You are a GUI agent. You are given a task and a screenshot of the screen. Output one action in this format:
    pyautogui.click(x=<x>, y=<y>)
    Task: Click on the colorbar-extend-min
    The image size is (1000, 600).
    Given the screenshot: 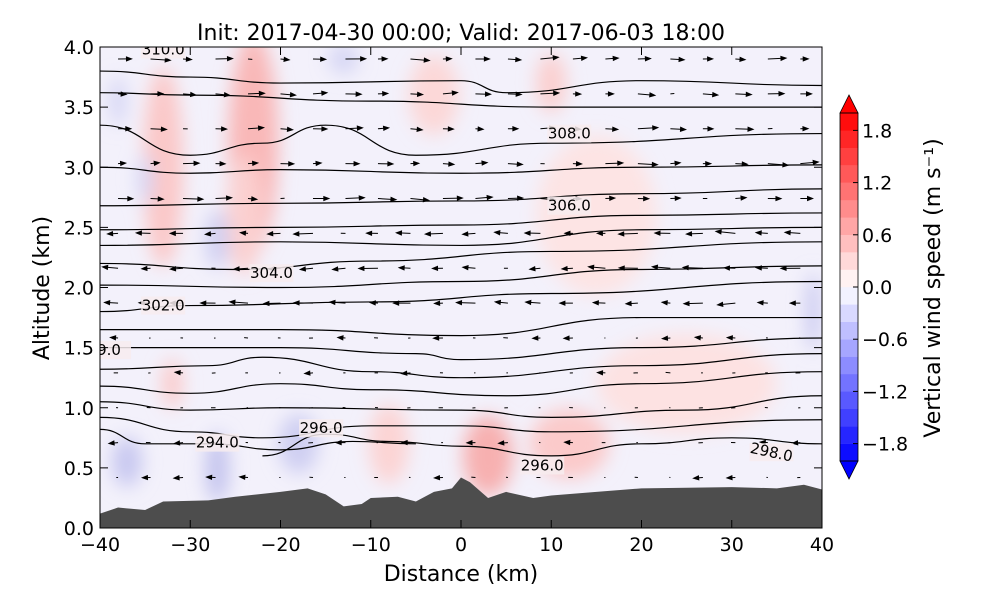 What is the action you would take?
    pyautogui.click(x=849, y=470)
    